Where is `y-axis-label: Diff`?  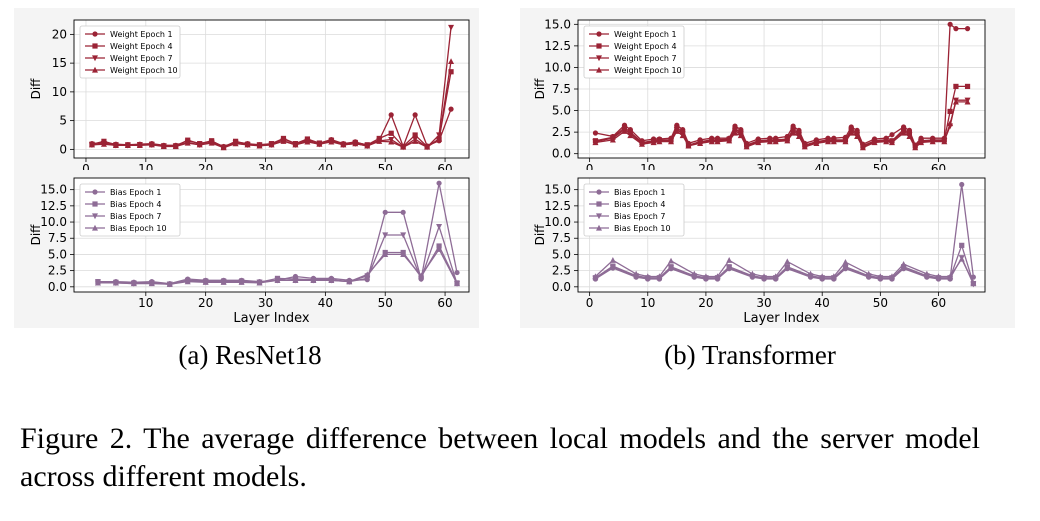
y-axis-label: Diff is located at coordinates (540, 89).